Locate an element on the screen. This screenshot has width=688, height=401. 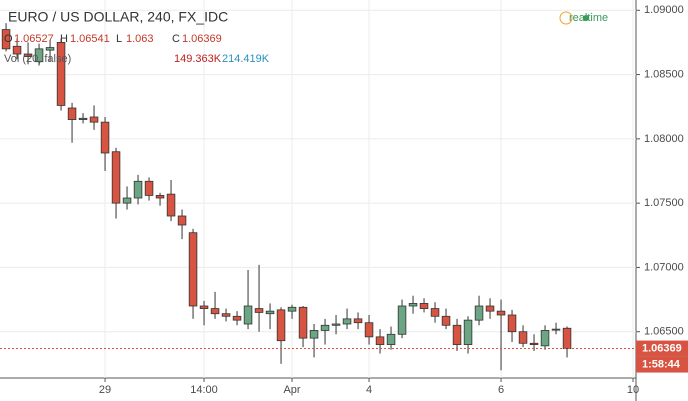
ohlc-key: O is located at coordinates (8, 39).